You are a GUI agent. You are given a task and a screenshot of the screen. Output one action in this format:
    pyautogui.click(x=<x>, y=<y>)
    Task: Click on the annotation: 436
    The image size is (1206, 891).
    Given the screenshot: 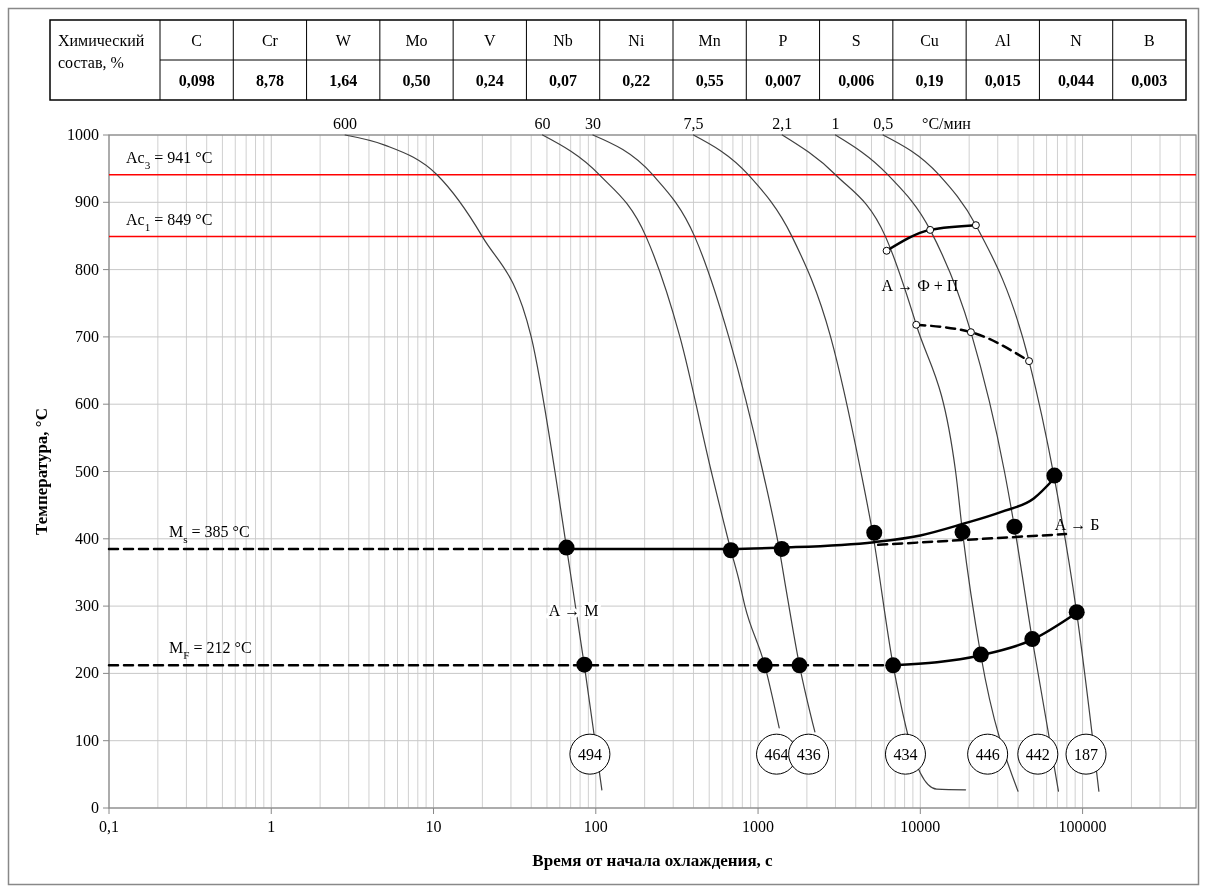 What is the action you would take?
    pyautogui.click(x=808, y=755)
    